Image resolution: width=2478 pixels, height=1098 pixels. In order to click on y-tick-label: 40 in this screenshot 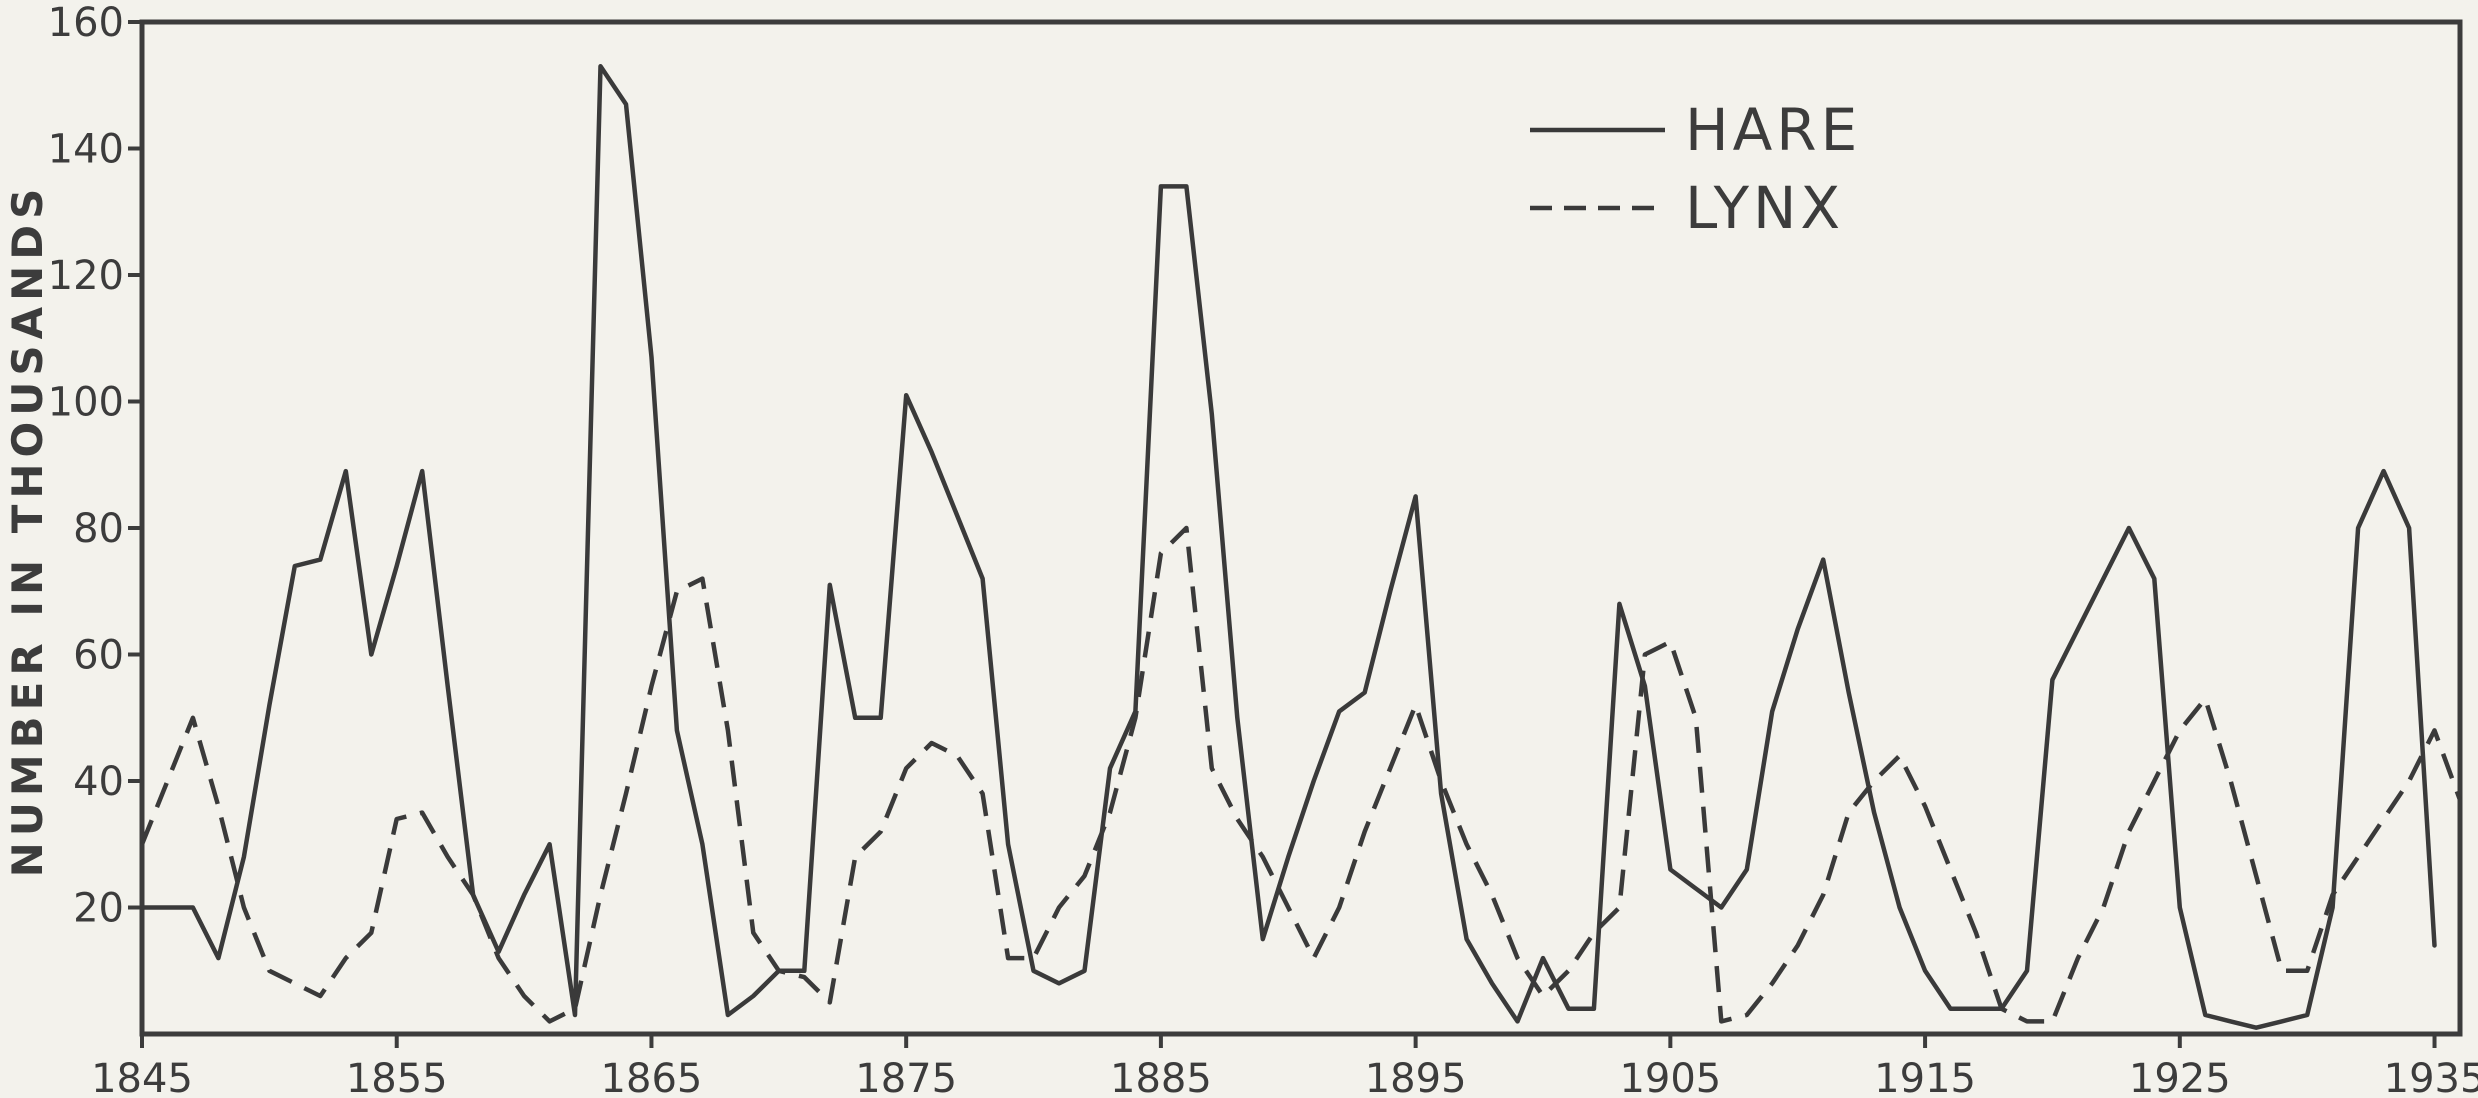, I will do `click(98, 782)`.